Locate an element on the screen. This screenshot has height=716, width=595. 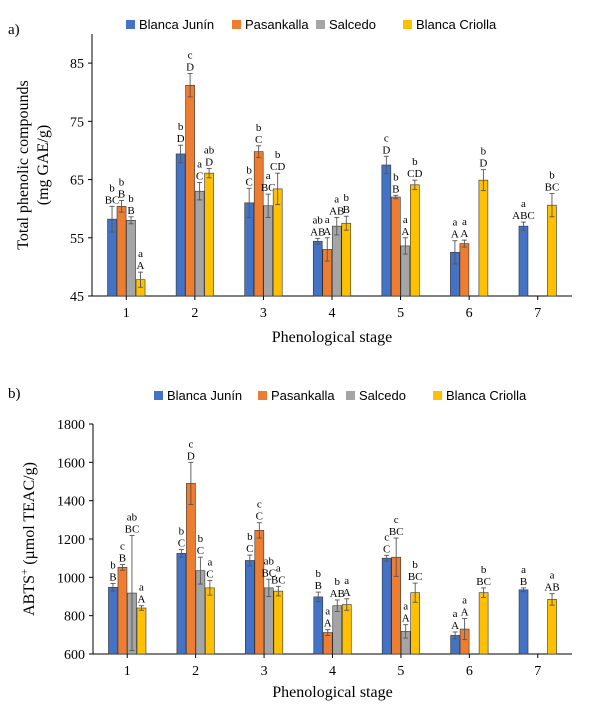
panel-label: b) is located at coordinates (14, 394).